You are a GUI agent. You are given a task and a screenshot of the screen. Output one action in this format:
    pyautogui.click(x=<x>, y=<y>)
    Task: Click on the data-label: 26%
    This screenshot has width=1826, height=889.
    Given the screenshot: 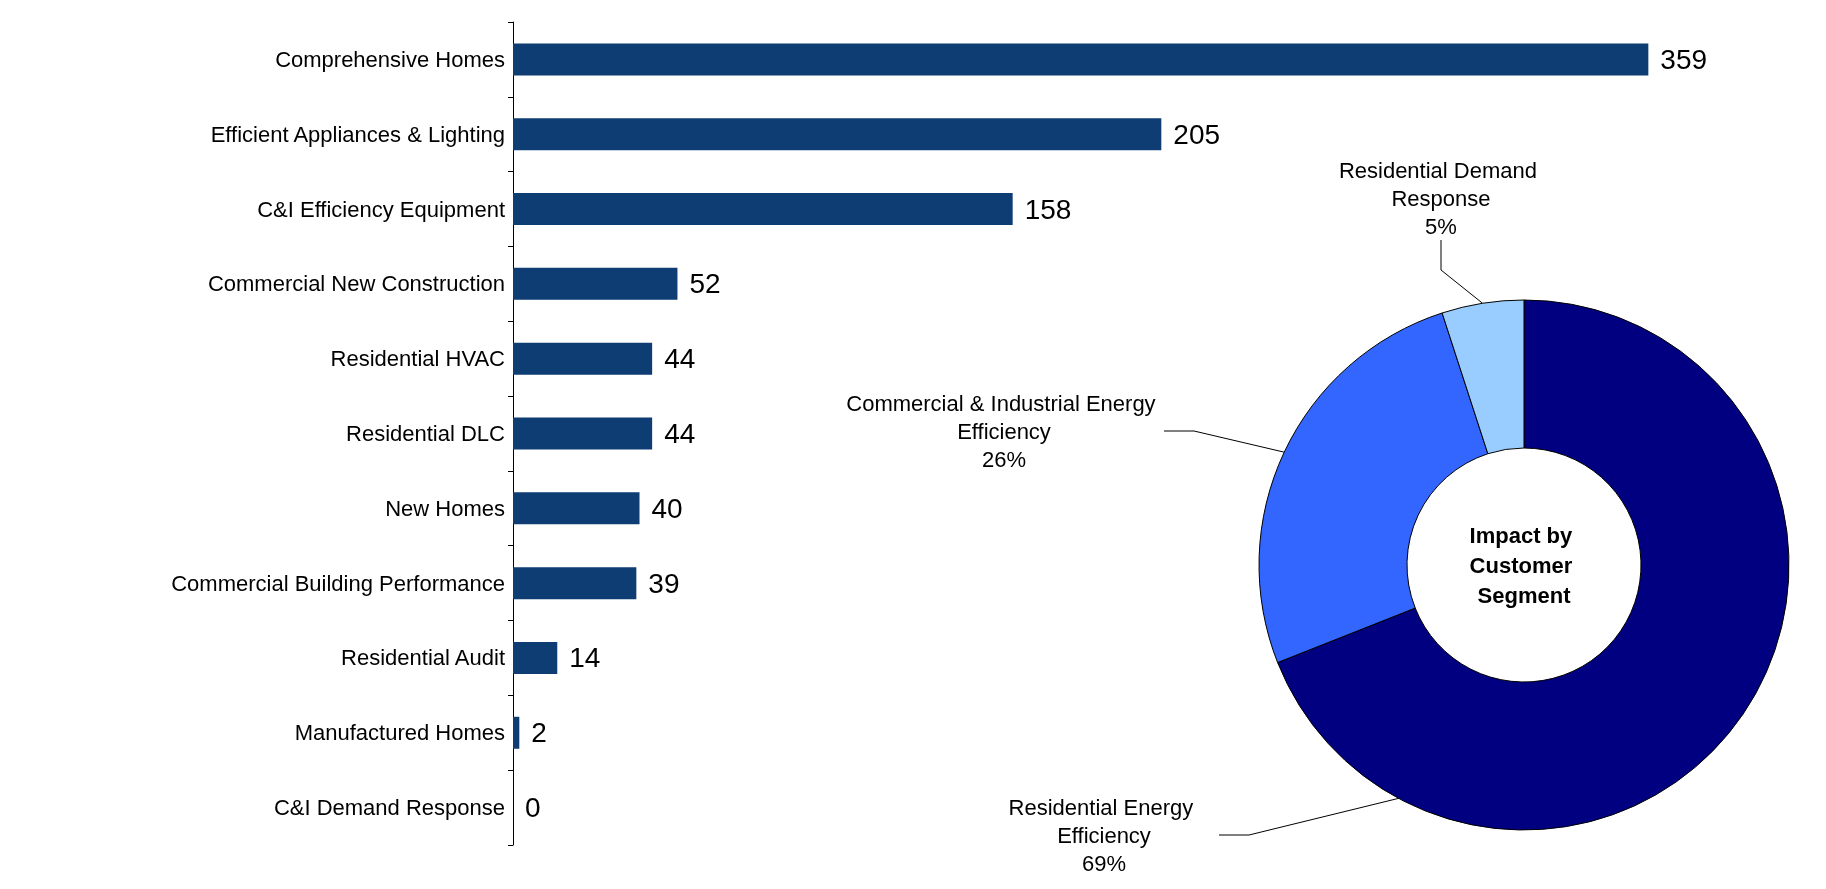 What is the action you would take?
    pyautogui.click(x=1004, y=459)
    